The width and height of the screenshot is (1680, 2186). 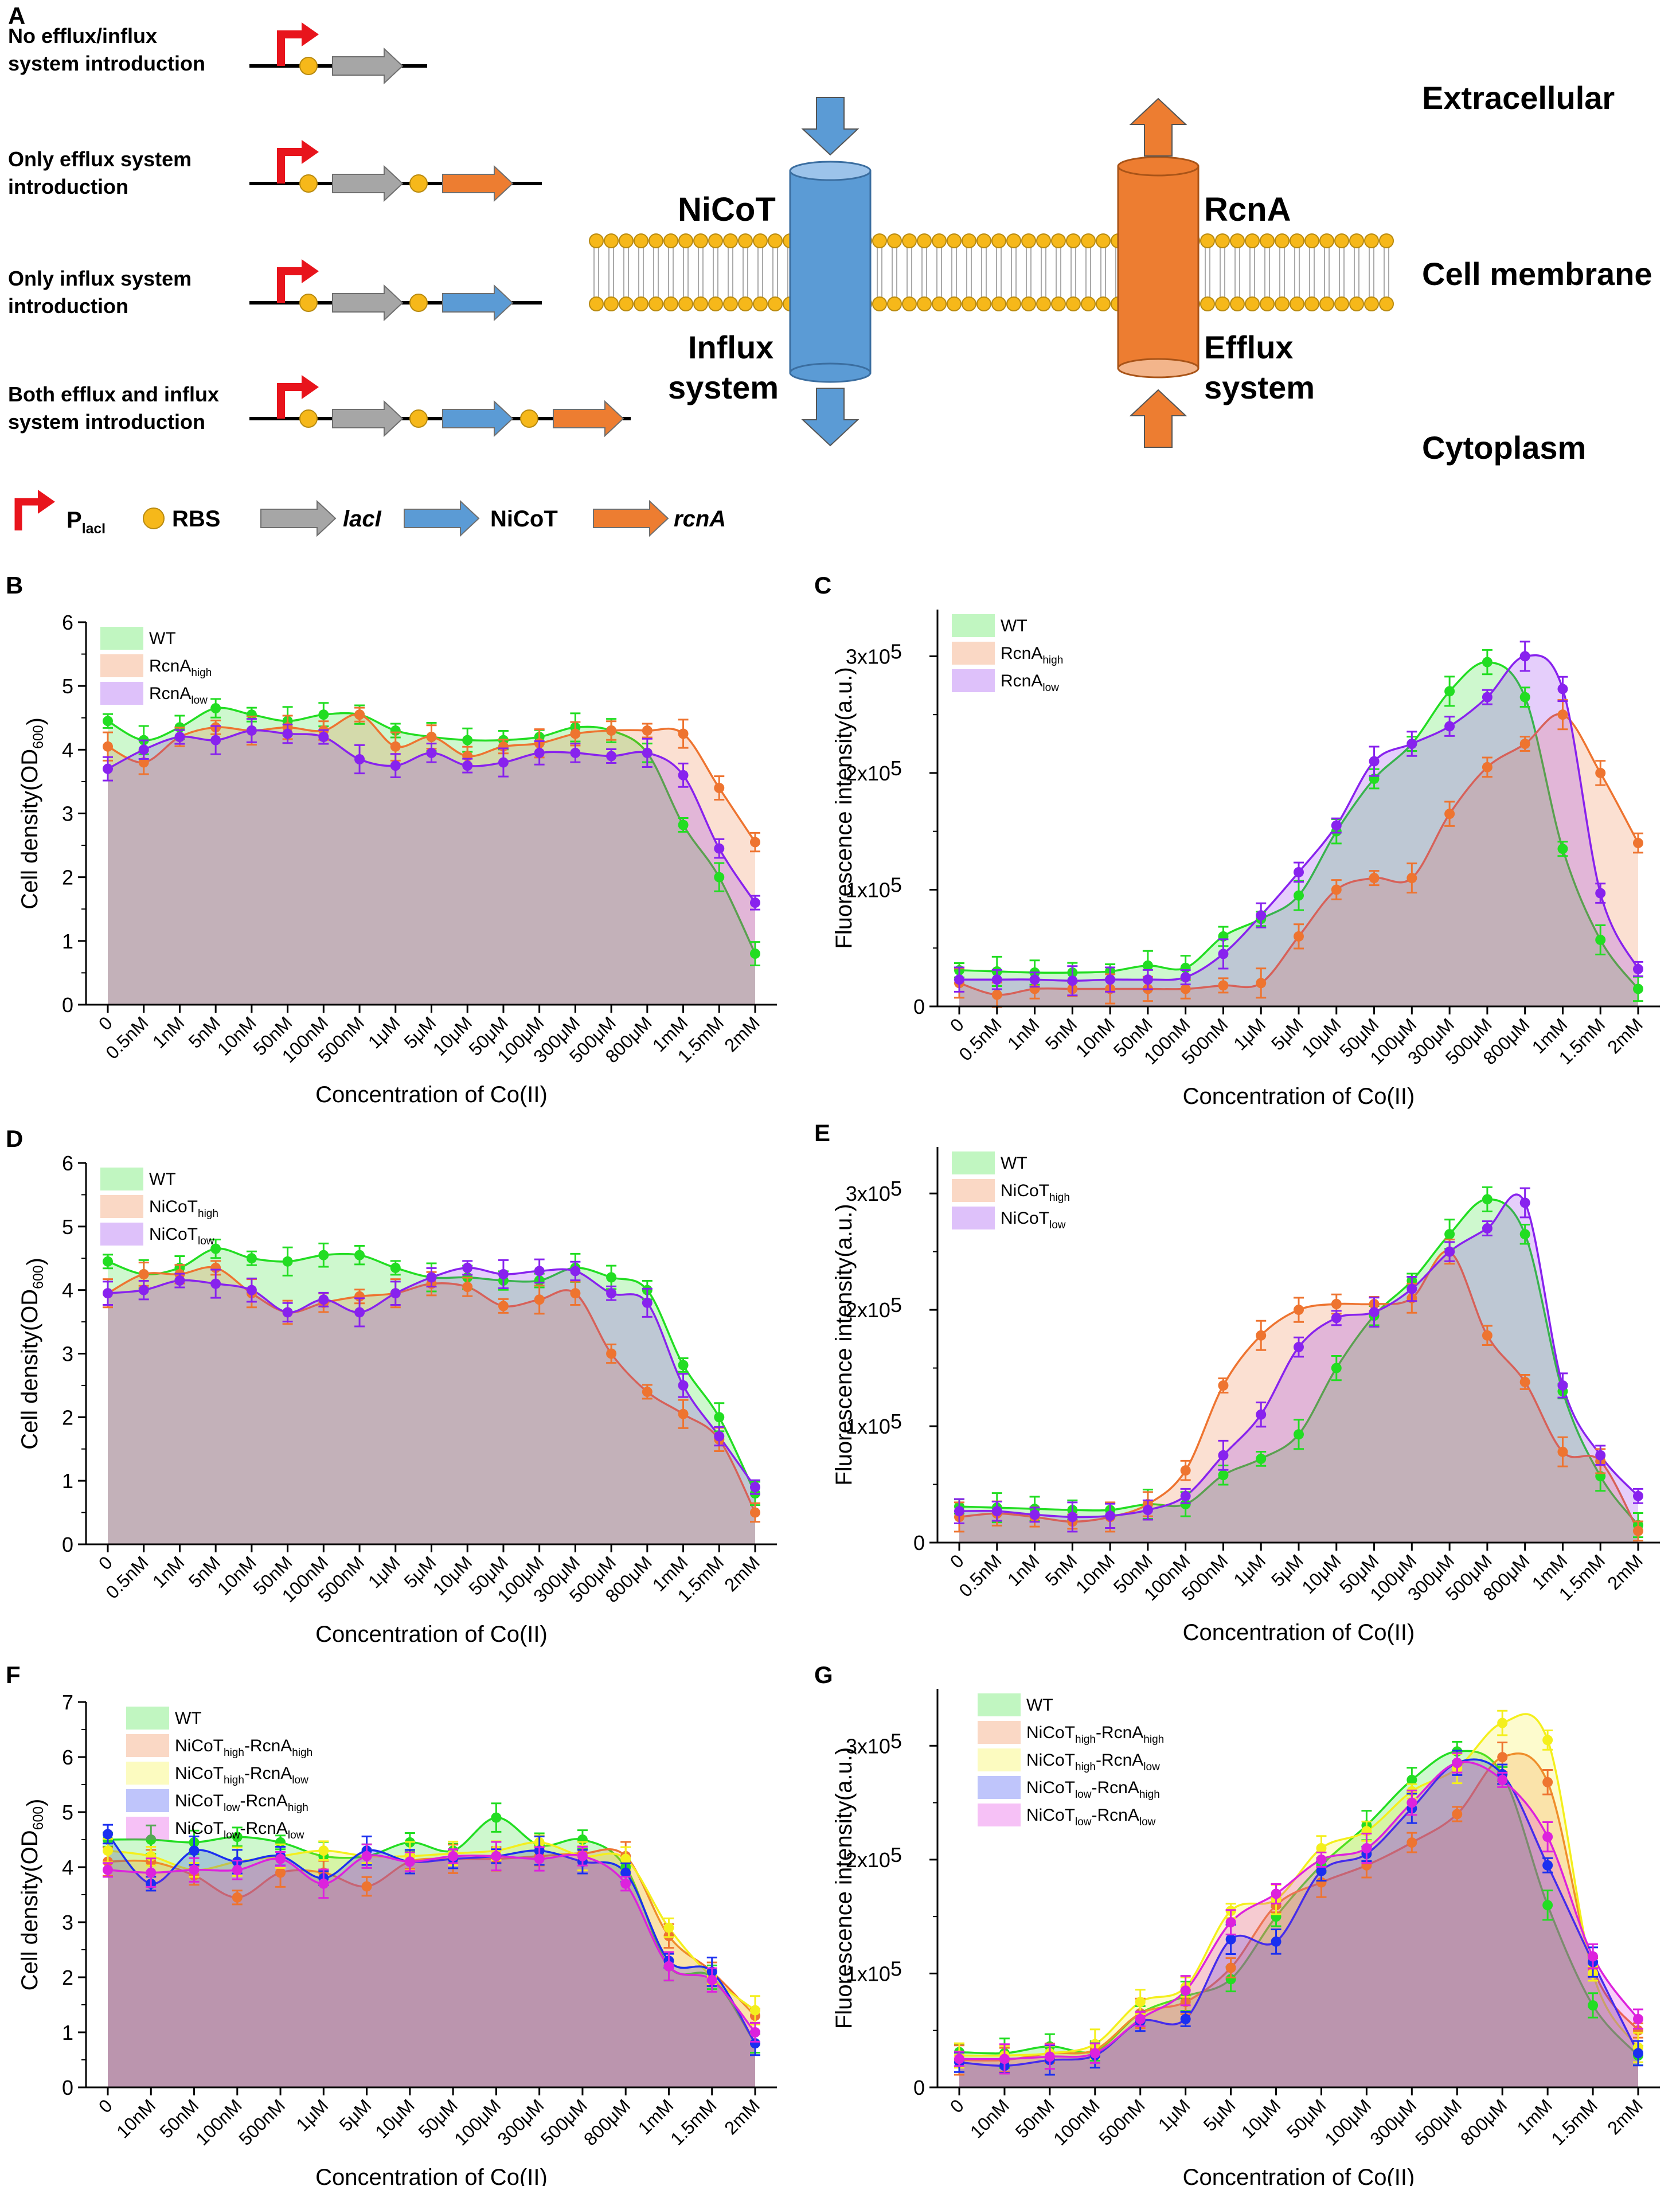 What do you see at coordinates (1014, 1163) in the screenshot?
I see `text-span: WT` at bounding box center [1014, 1163].